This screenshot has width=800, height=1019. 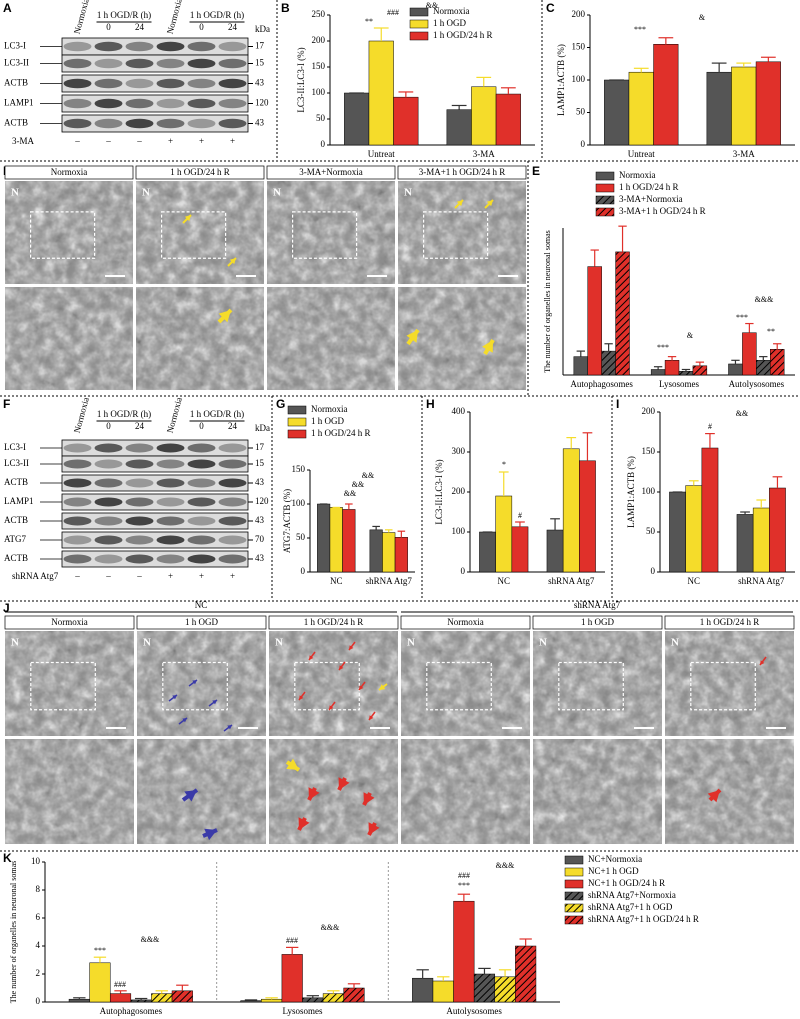 I want to click on legend-label: 3-MA+1 h OGD/24 h R, so click(x=662, y=211).